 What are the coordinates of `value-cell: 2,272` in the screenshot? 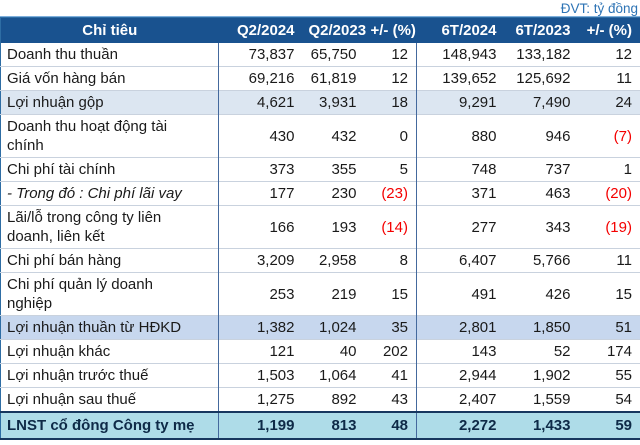 It's located at (460, 425).